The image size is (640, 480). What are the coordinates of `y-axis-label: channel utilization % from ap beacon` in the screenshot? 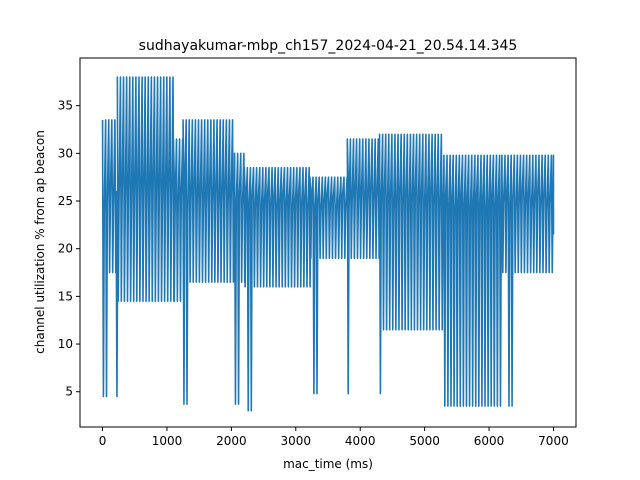 It's located at (40, 242).